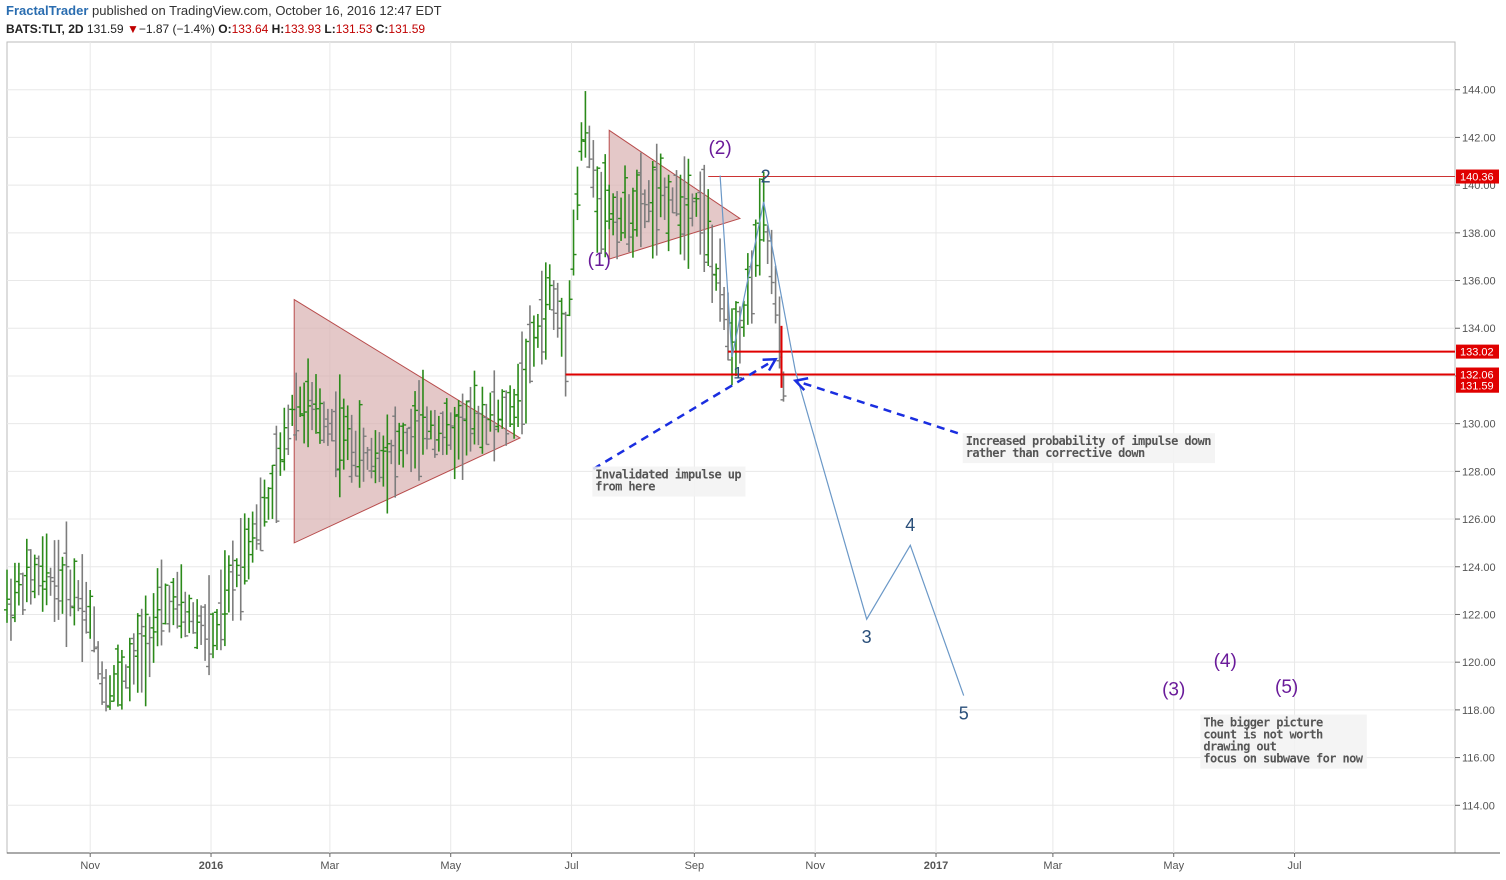 The height and width of the screenshot is (880, 1506). What do you see at coordinates (1173, 690) in the screenshot?
I see `wave-label: (3)` at bounding box center [1173, 690].